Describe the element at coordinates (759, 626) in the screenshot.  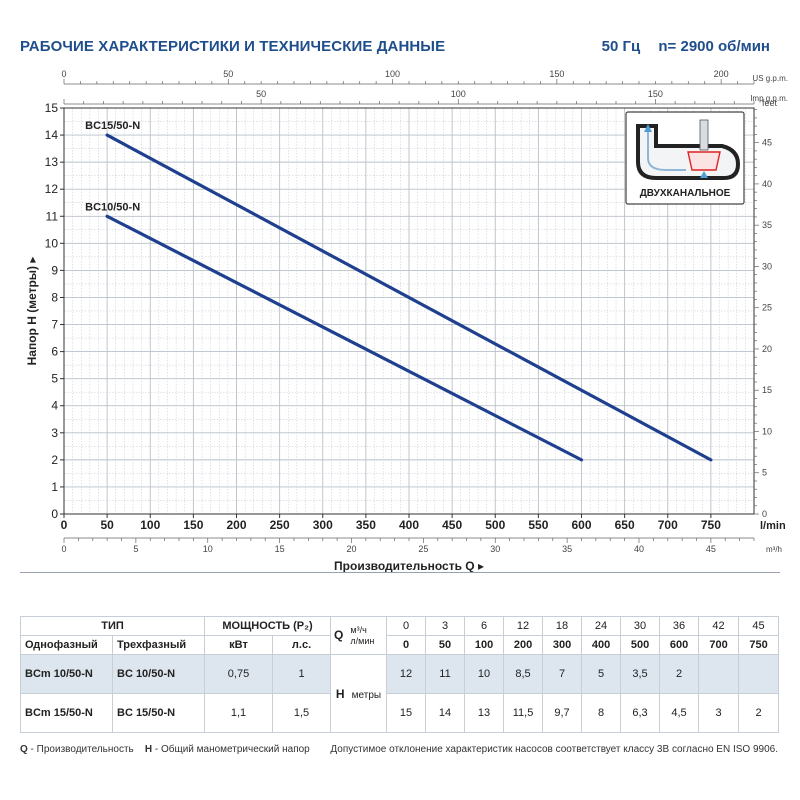
I see `flow-m3h-cell: 45` at that location.